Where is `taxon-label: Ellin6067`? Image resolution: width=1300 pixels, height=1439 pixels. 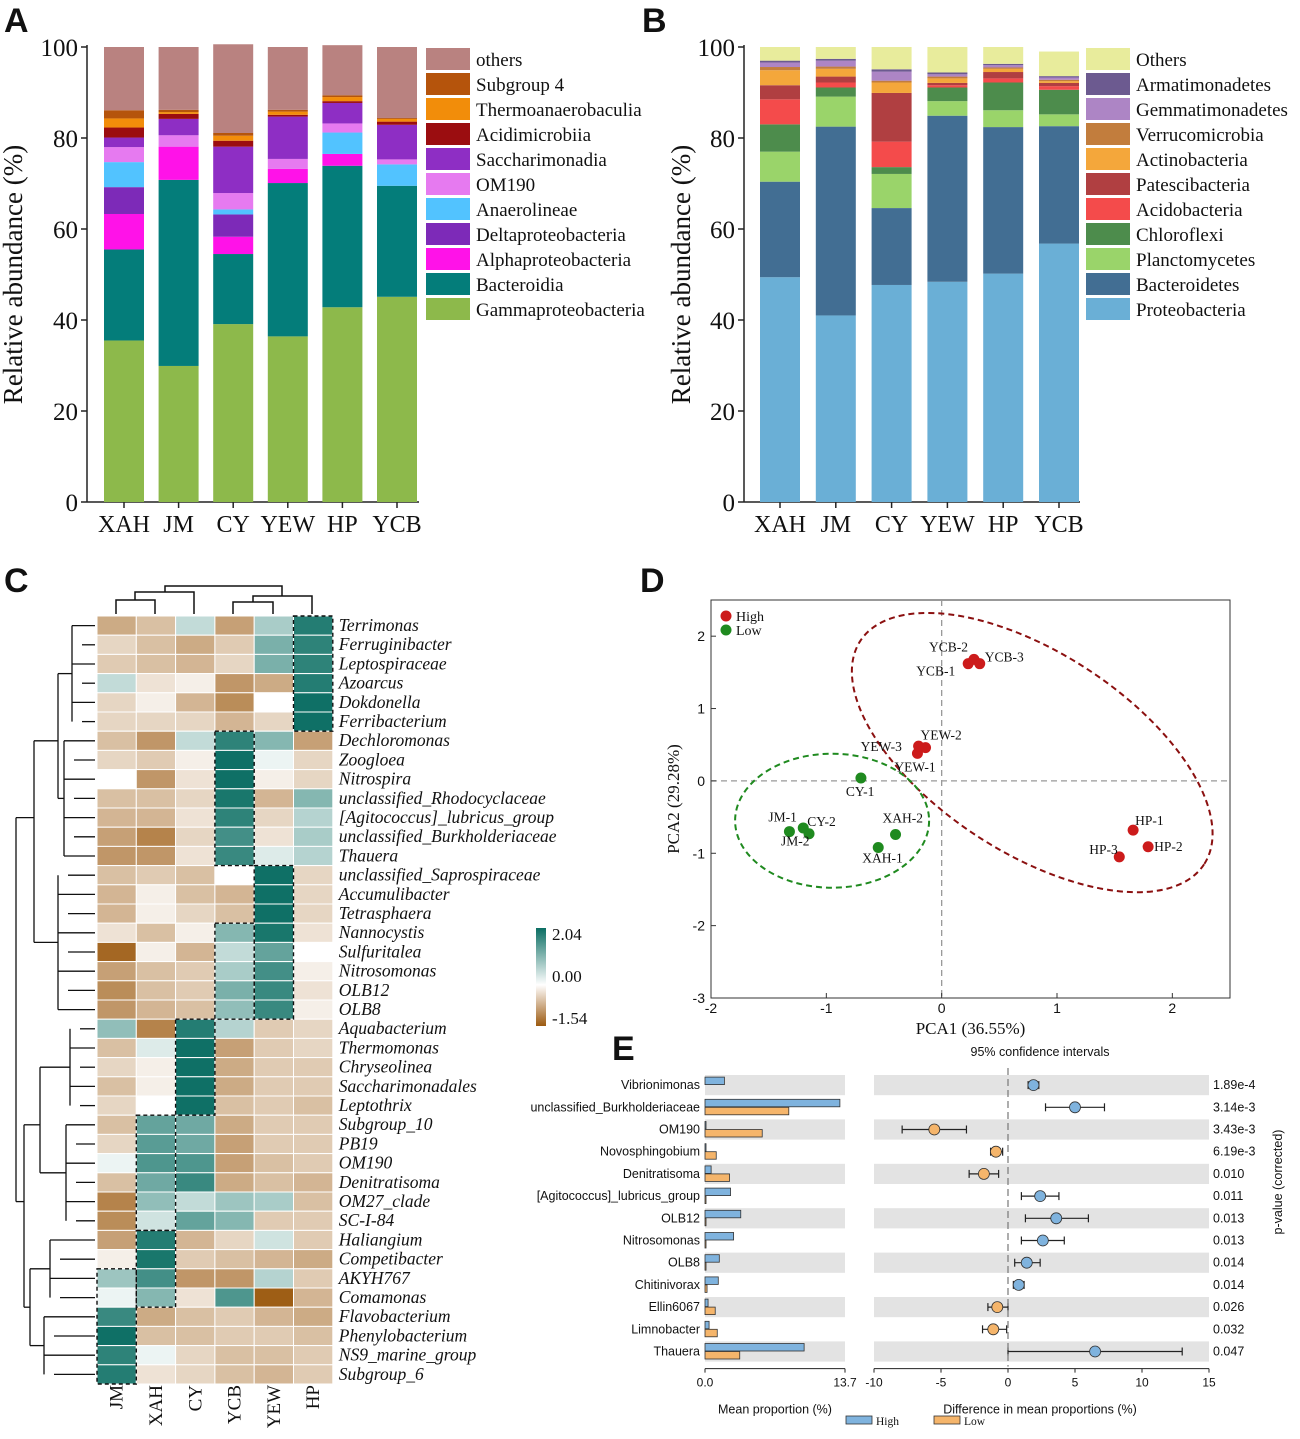 taxon-label: Ellin6067 is located at coordinates (674, 1307).